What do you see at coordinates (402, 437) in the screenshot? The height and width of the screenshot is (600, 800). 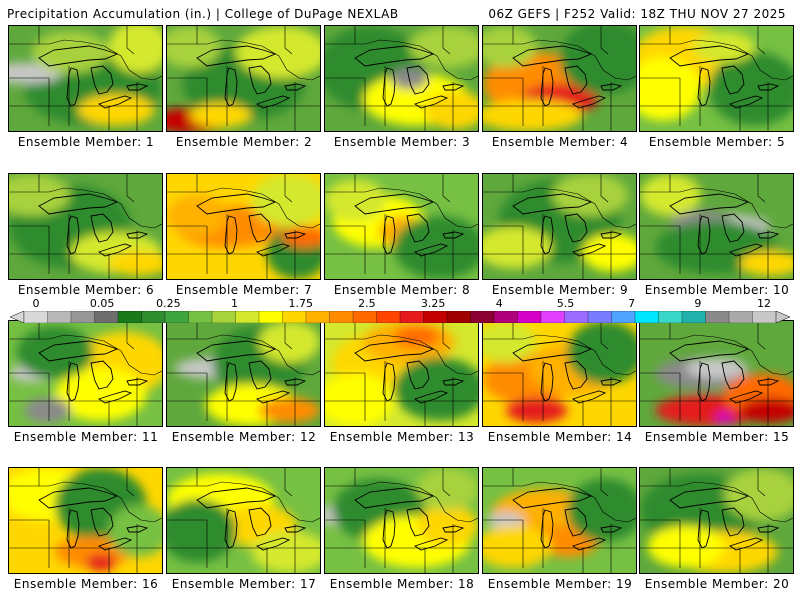 I see `panel-caption: Ensemble Member: 13` at bounding box center [402, 437].